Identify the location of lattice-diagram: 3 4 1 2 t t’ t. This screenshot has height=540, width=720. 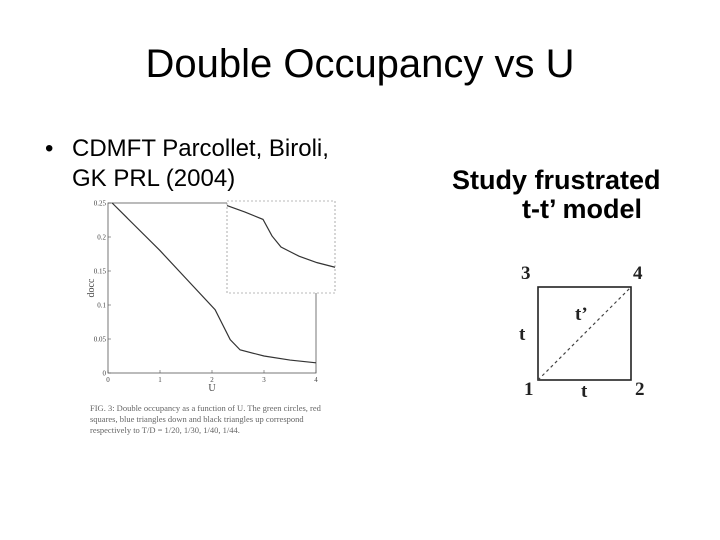
(585, 332).